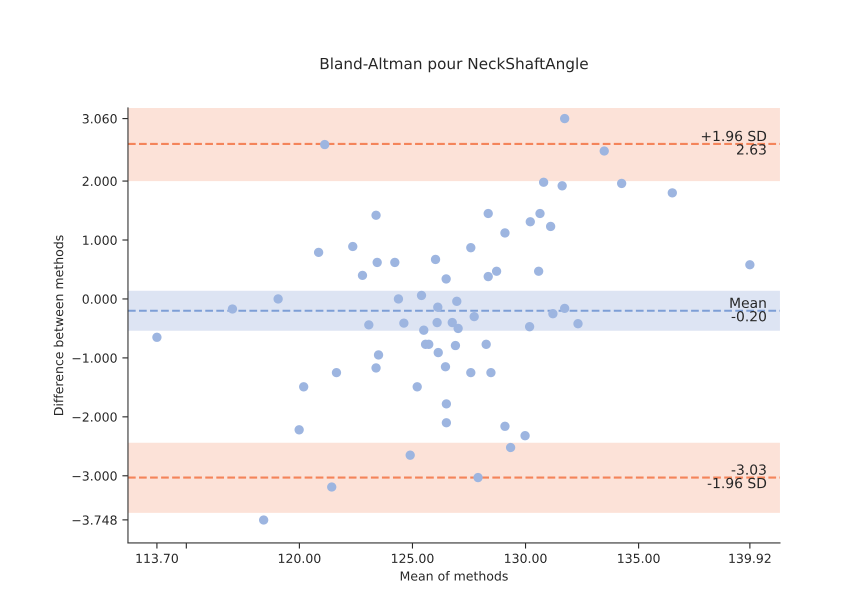 This screenshot has height=609, width=867. I want to click on ref-line-label: -3.03 -1.96 SD, so click(737, 476).